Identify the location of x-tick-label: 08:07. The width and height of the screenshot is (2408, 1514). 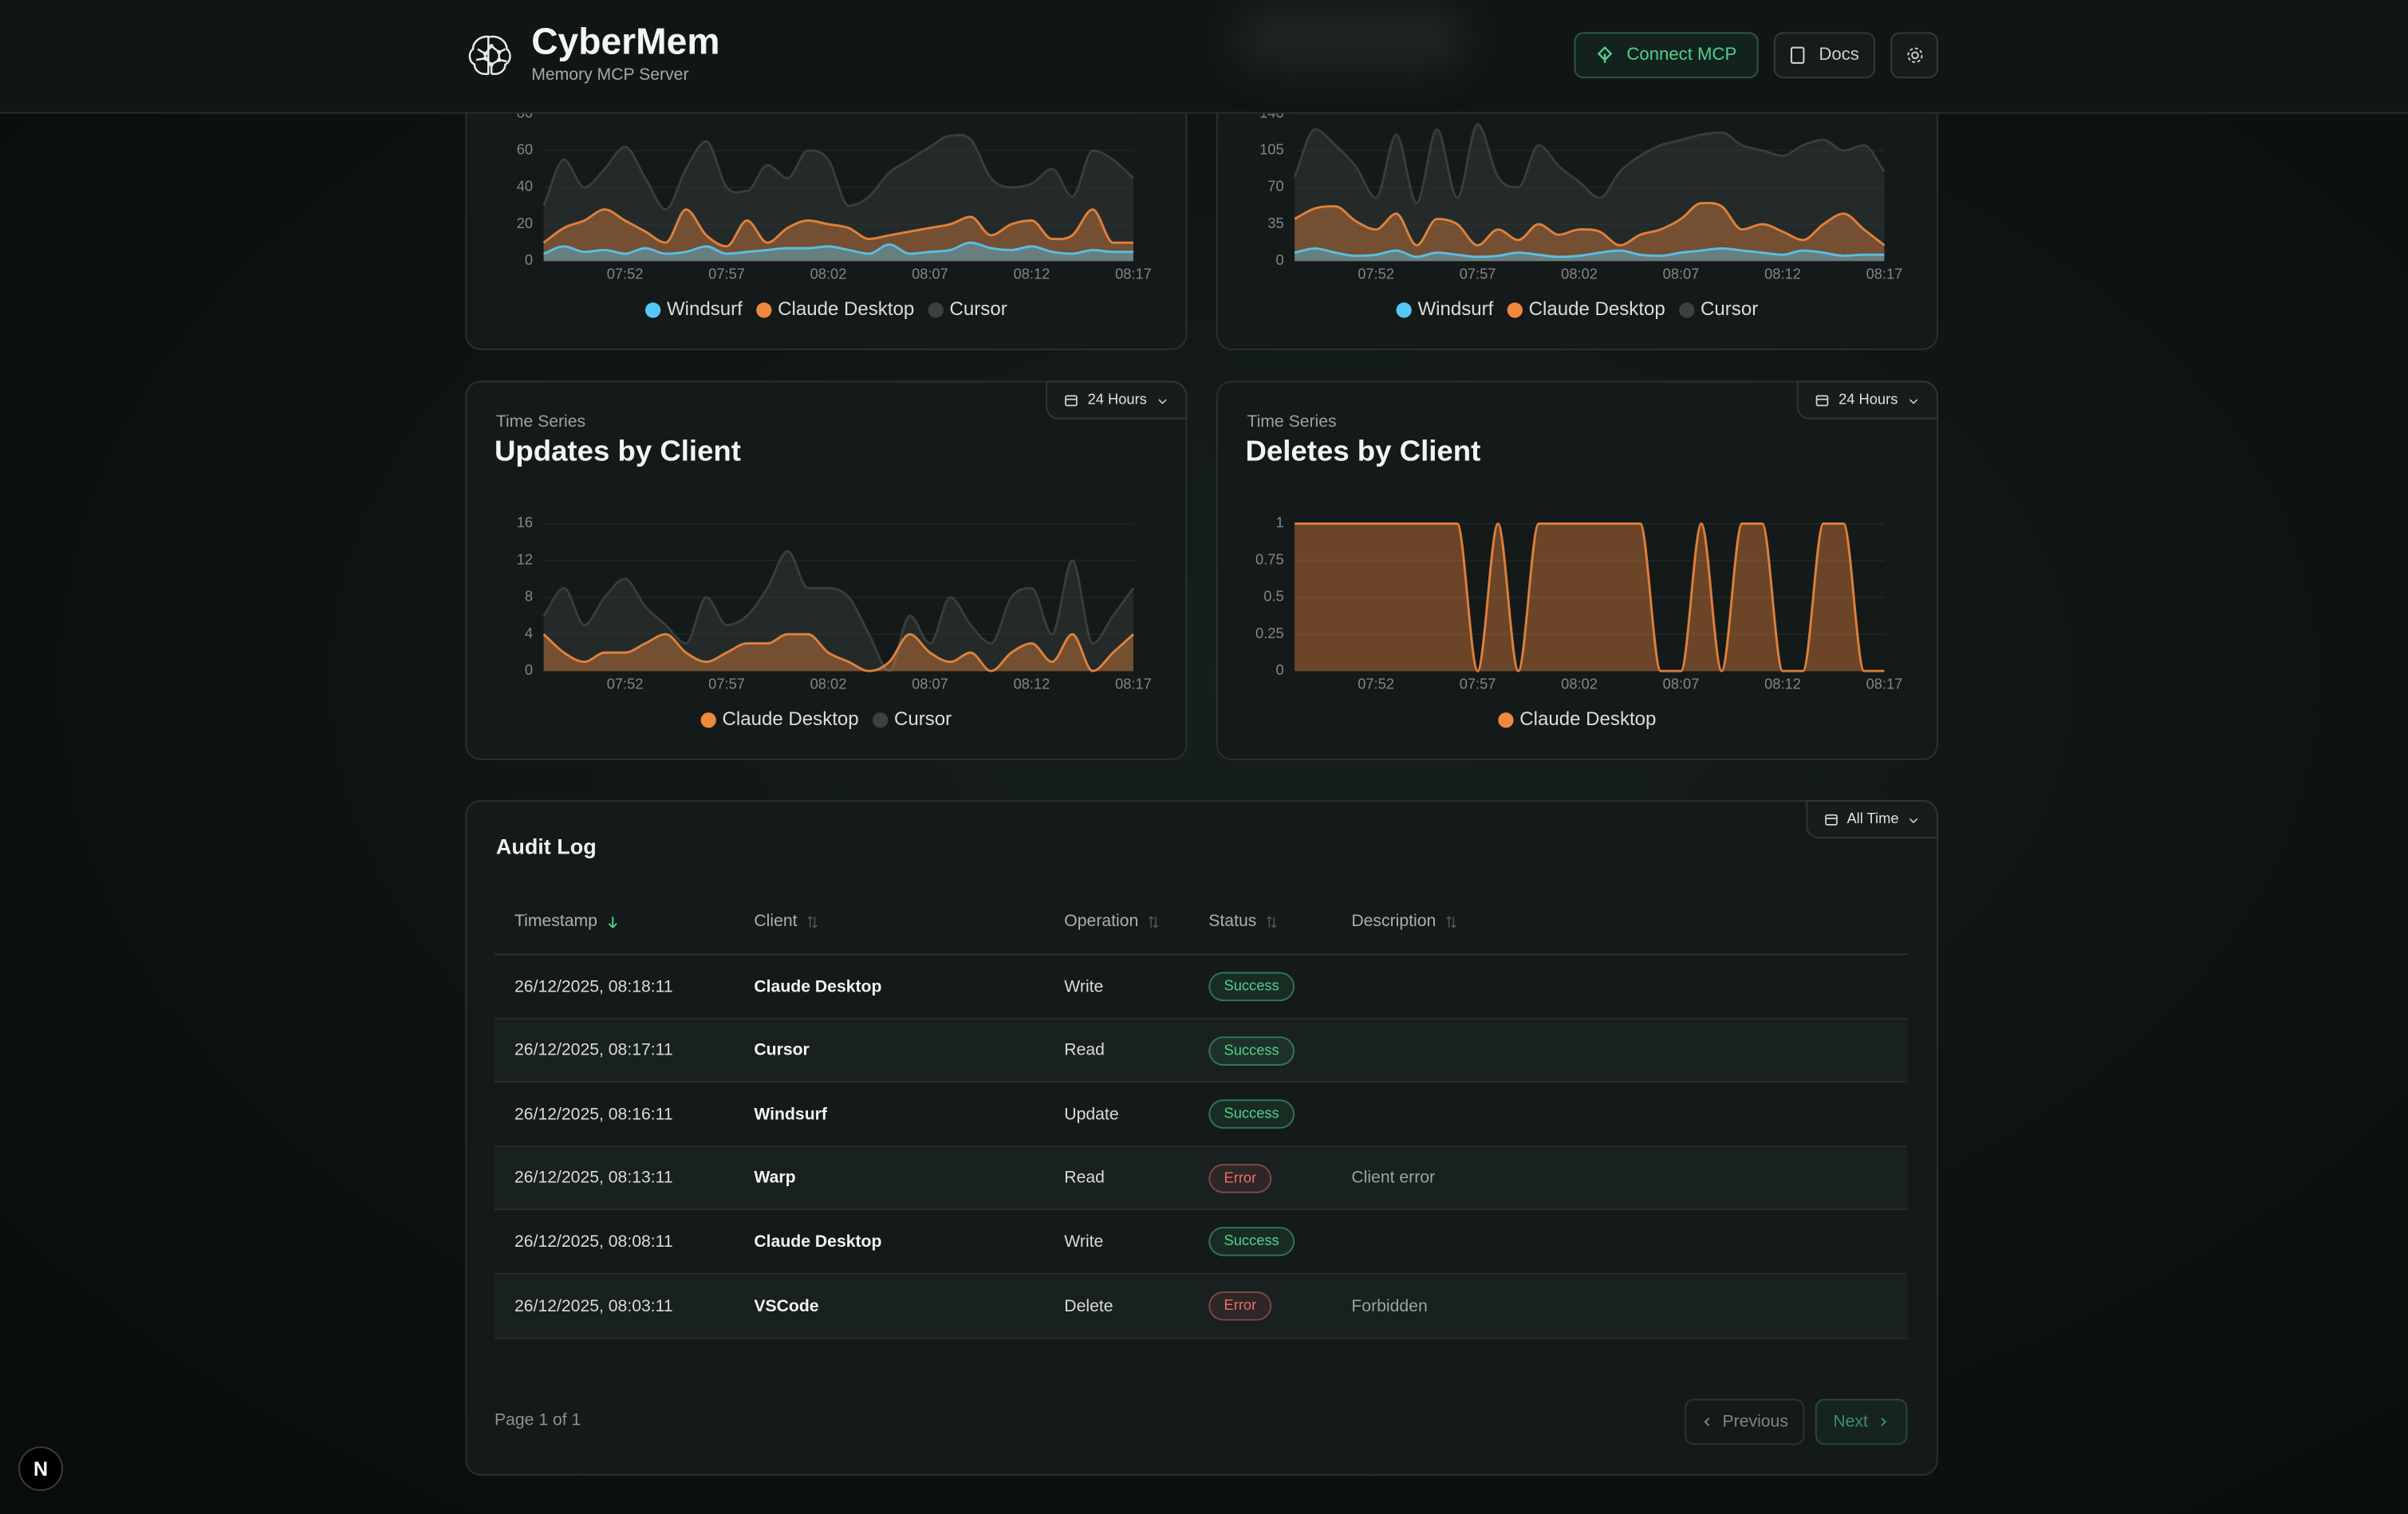
(930, 683).